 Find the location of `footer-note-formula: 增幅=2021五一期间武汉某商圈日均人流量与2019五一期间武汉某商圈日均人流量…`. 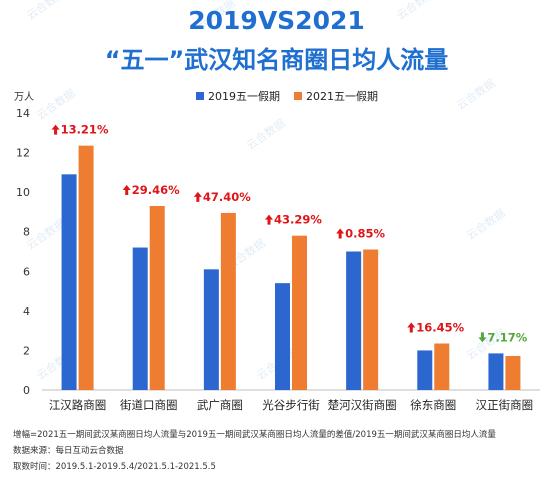

footer-note-formula: 增幅=2021五一期间武汉某商圈日均人流量与2019五一期间武汉某商圈日均人流量… is located at coordinates (254, 435).